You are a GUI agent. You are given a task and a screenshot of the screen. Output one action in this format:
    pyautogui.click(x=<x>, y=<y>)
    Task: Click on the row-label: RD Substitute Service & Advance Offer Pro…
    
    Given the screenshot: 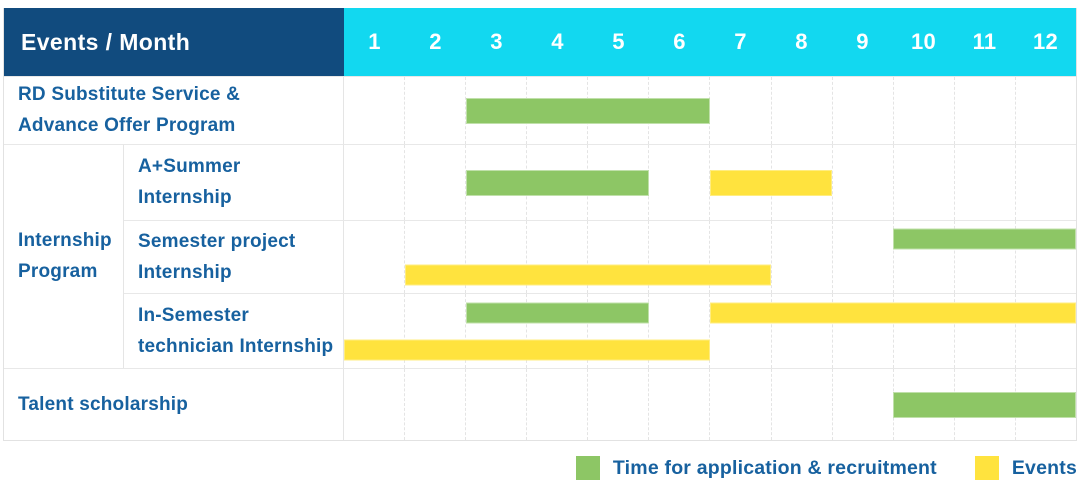 What is the action you would take?
    pyautogui.click(x=174, y=110)
    